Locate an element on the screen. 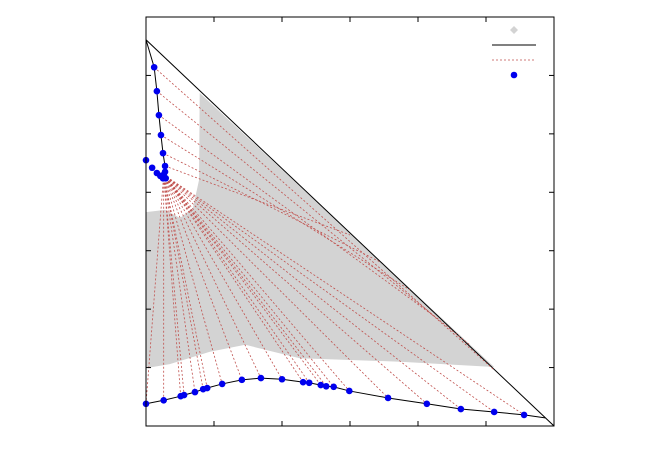 The width and height of the screenshot is (667, 467). curve is located at coordinates (346, 398).